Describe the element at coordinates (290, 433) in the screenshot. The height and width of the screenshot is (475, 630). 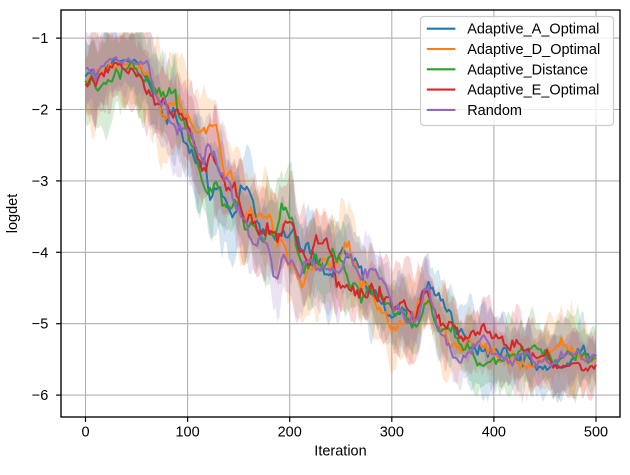
I see `svg-text: 200` at that location.